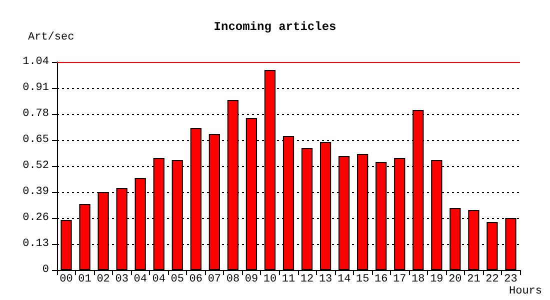 The height and width of the screenshot is (300, 550). What do you see at coordinates (418, 280) in the screenshot?
I see `x-tick-label: 18` at bounding box center [418, 280].